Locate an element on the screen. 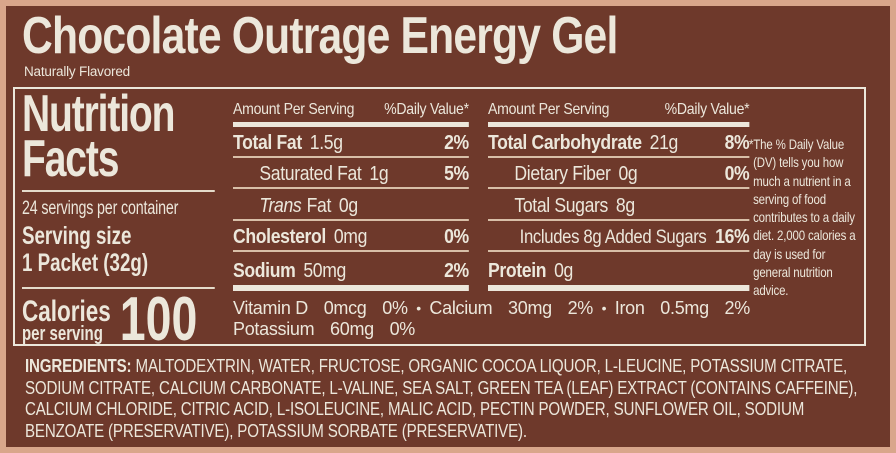 This screenshot has width=896, height=453. servings-per-container: 24 servings per container is located at coordinates (100, 208).